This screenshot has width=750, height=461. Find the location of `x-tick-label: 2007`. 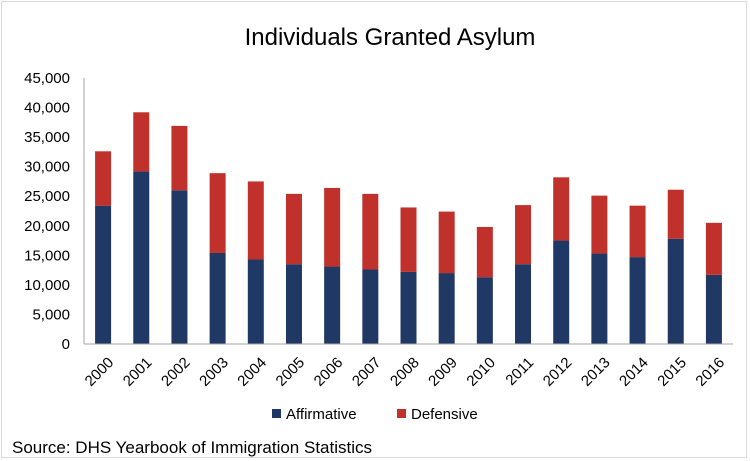

x-tick-label: 2007 is located at coordinates (367, 372).